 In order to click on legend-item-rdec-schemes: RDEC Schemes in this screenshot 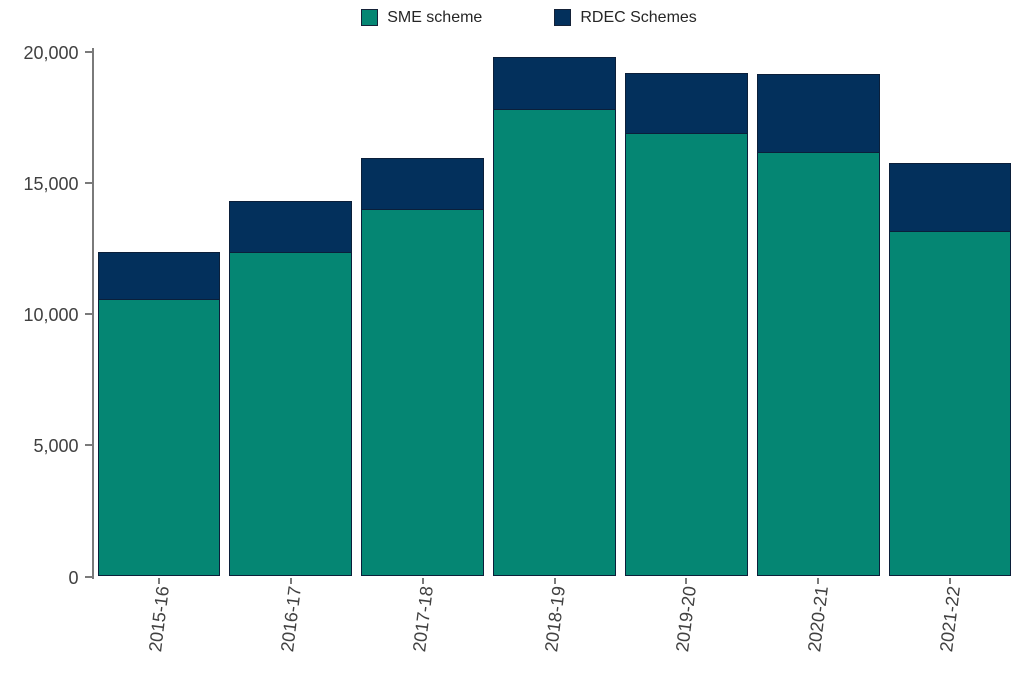, I will do `click(625, 17)`.